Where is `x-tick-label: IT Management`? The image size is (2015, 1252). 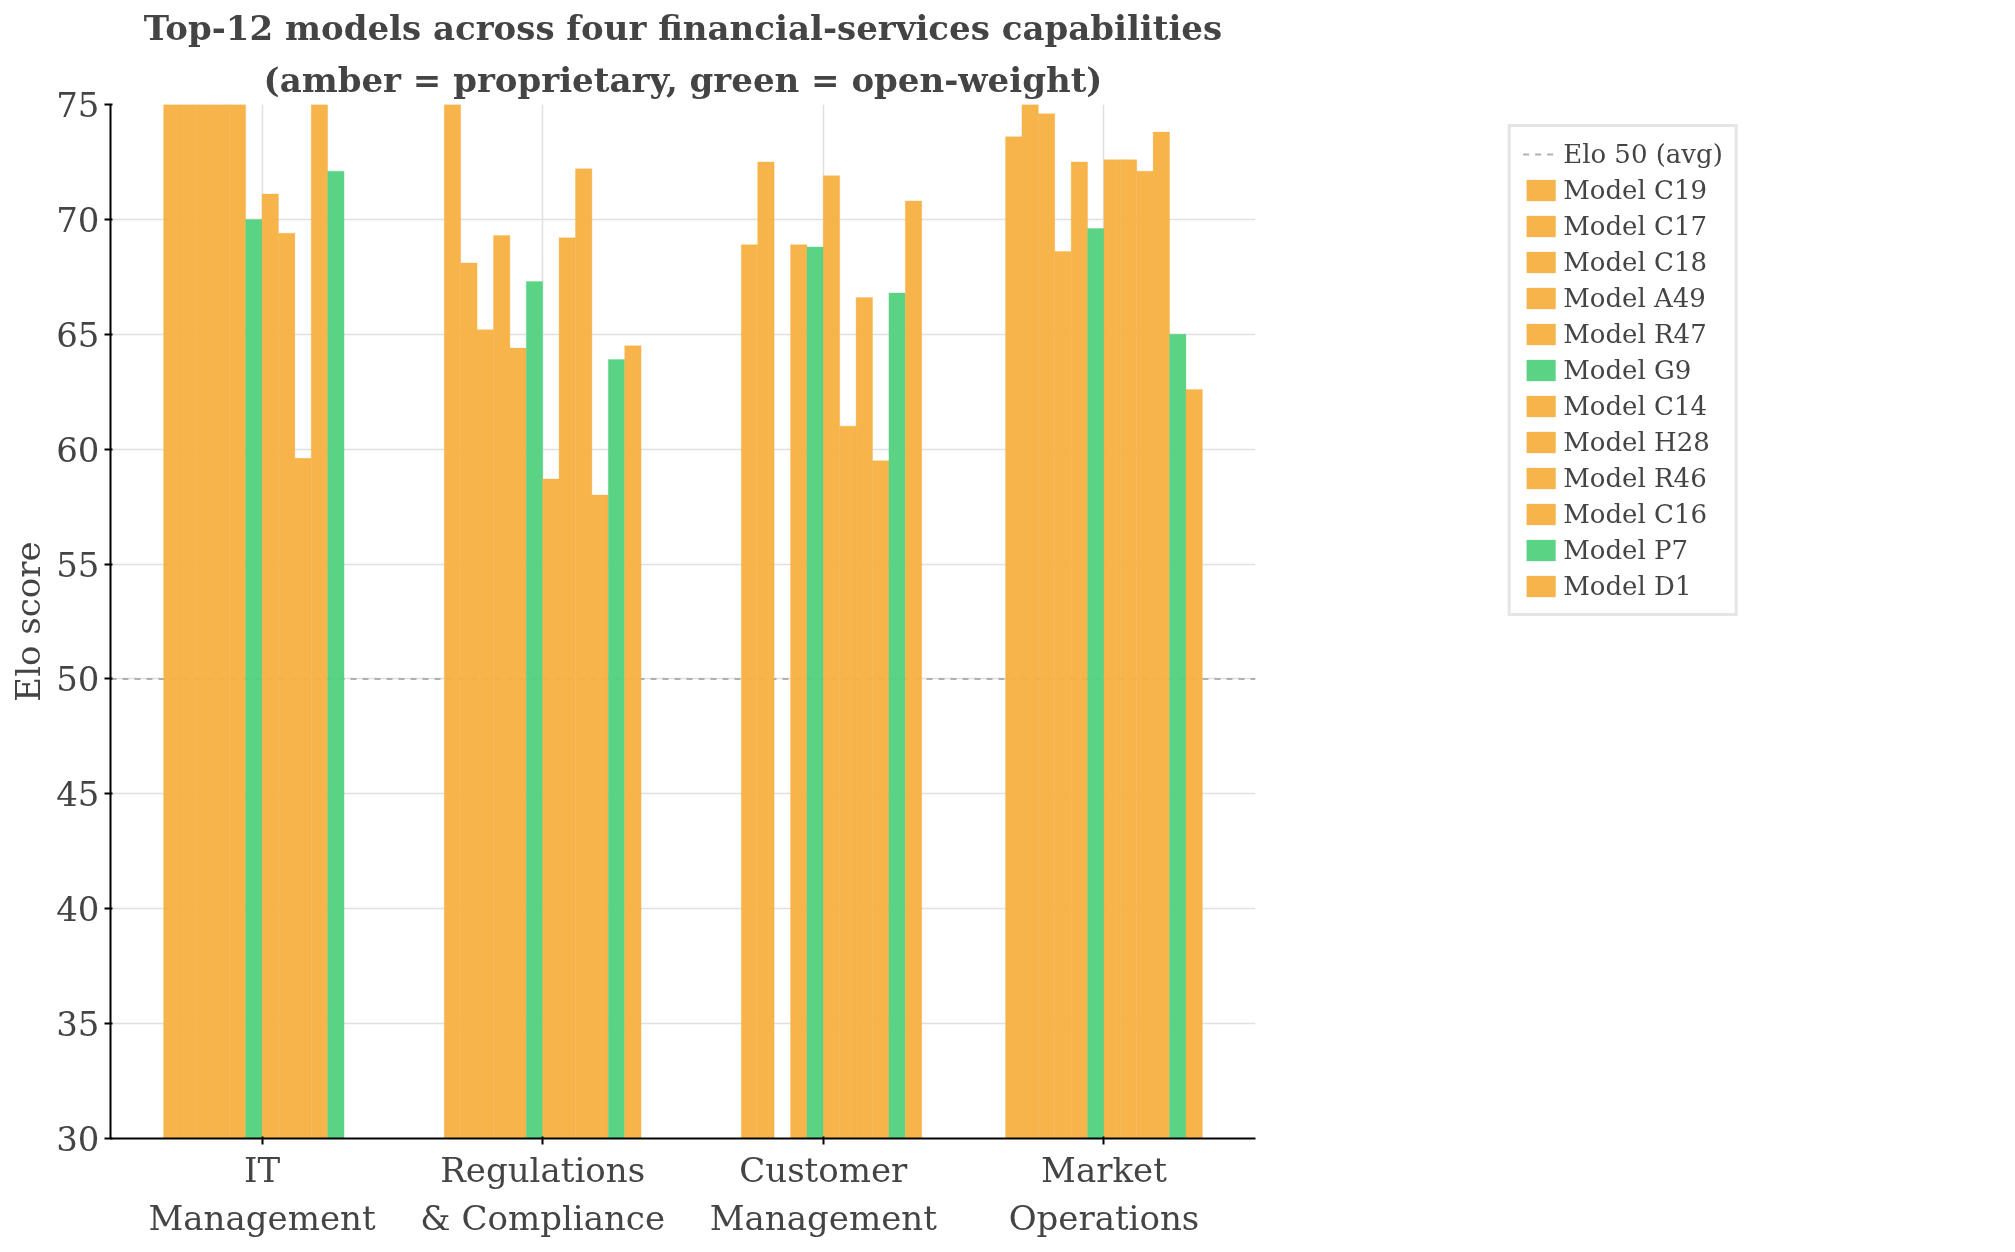 x-tick-label: IT Management is located at coordinates (262, 1193).